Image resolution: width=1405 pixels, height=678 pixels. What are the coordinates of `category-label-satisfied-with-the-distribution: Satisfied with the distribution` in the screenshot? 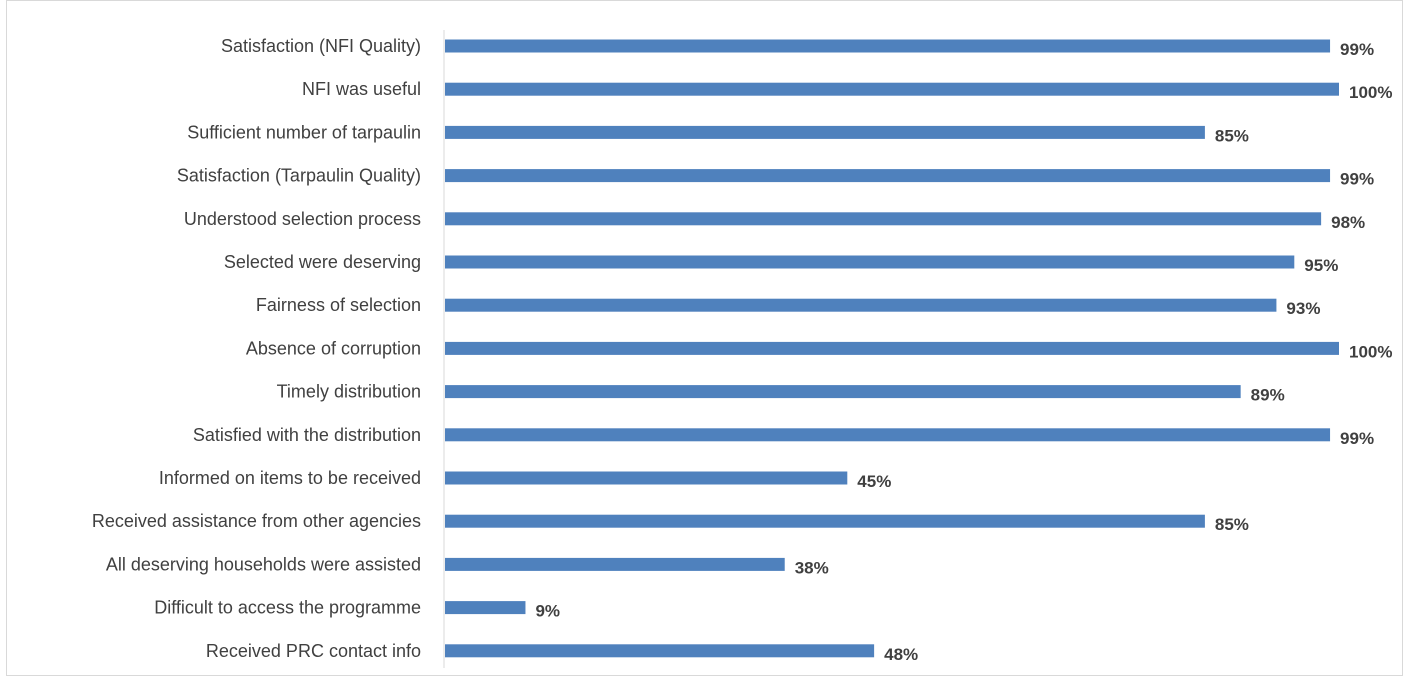 It's located at (307, 435).